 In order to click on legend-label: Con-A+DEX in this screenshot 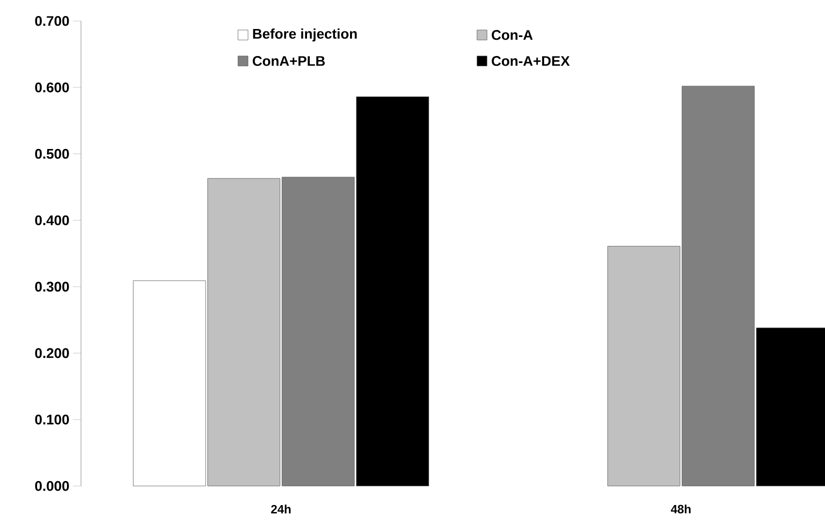, I will do `click(531, 61)`.